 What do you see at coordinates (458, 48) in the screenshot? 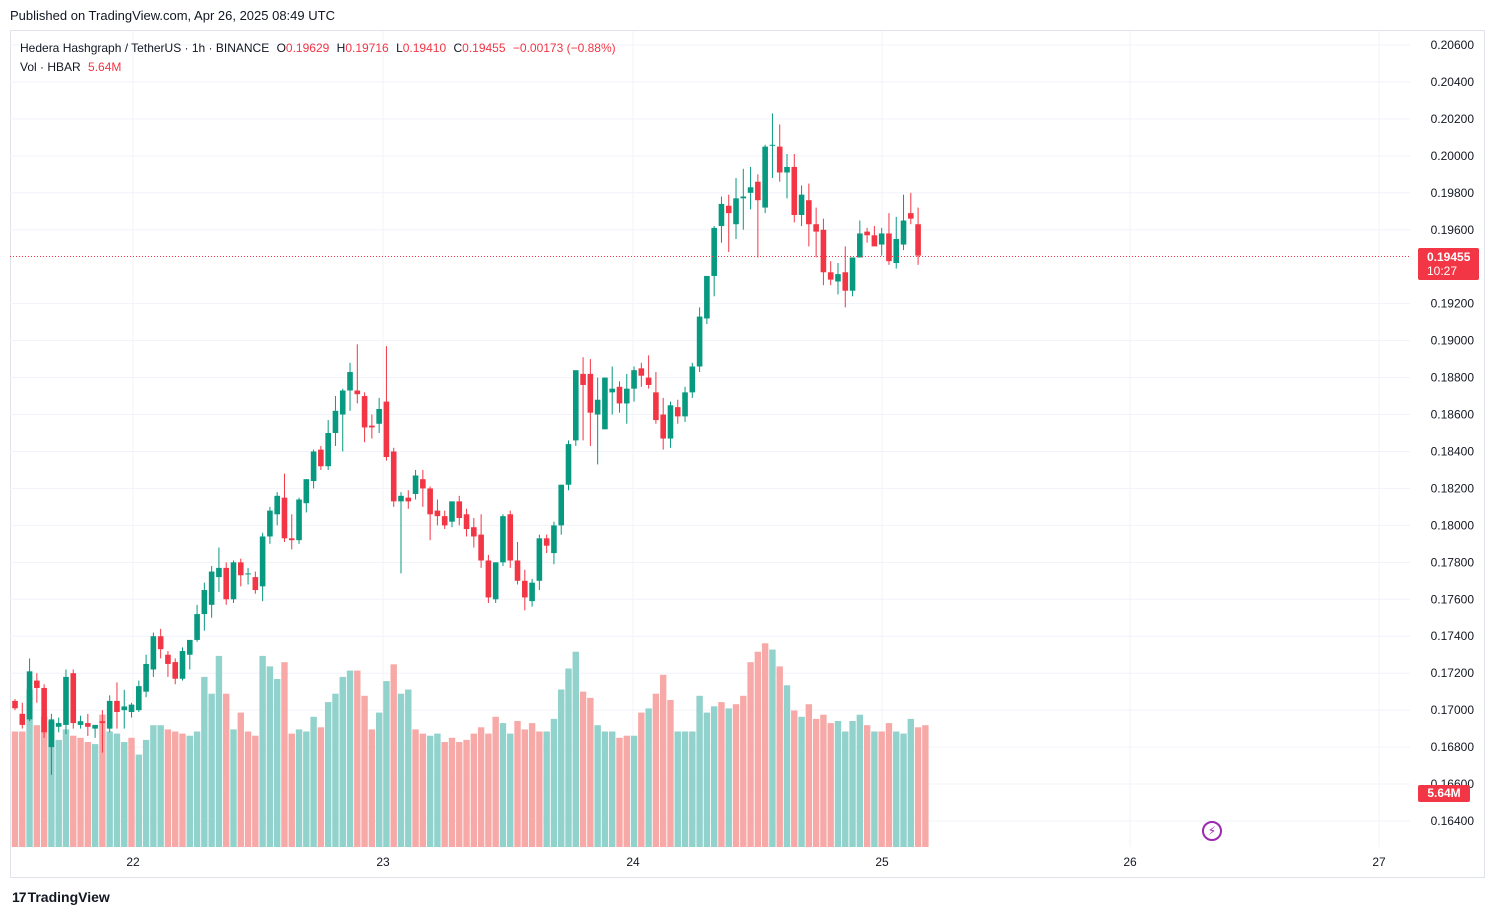
I see `close-label: C` at bounding box center [458, 48].